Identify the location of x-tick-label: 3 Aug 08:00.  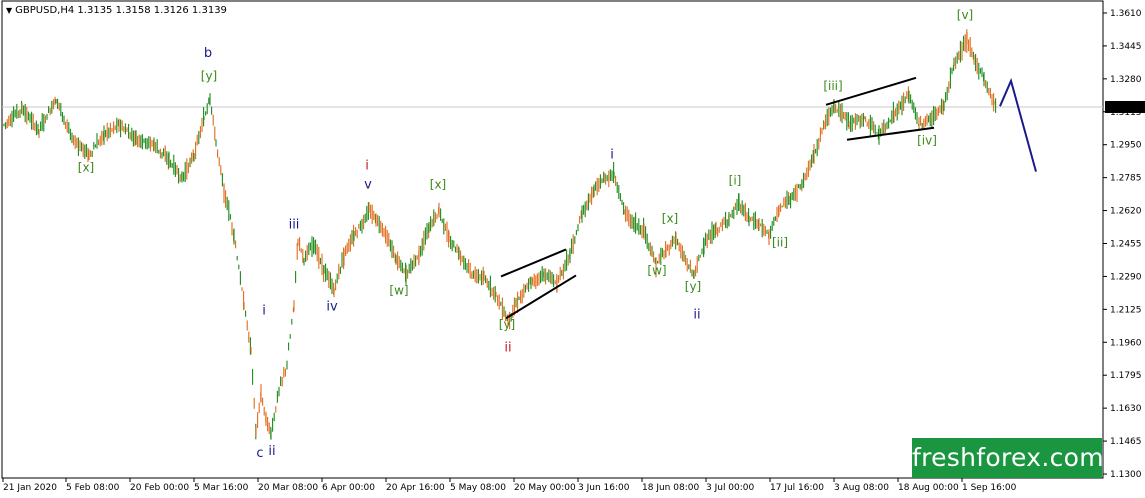
(861, 488).